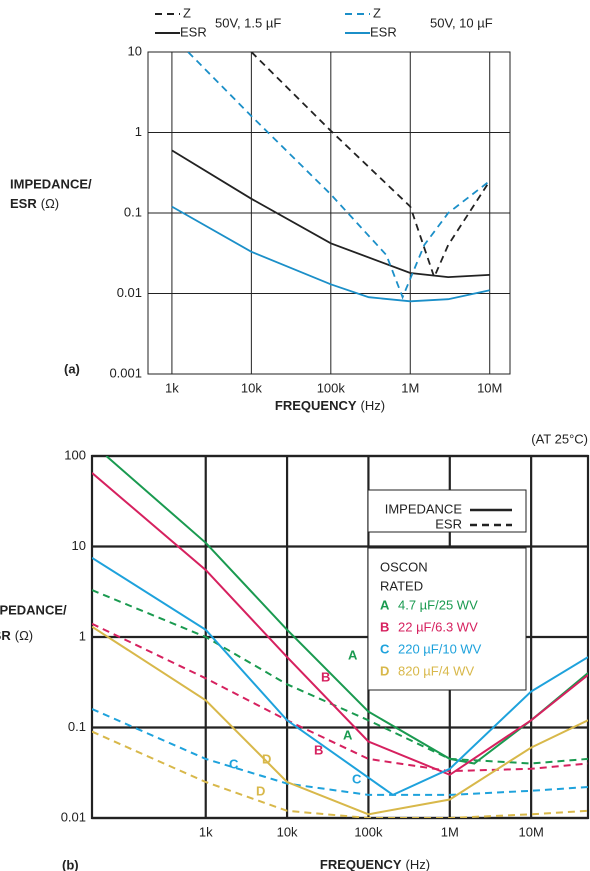 The image size is (590, 871). Describe the element at coordinates (385, 604) in the screenshot. I see `legend-letter: A` at that location.